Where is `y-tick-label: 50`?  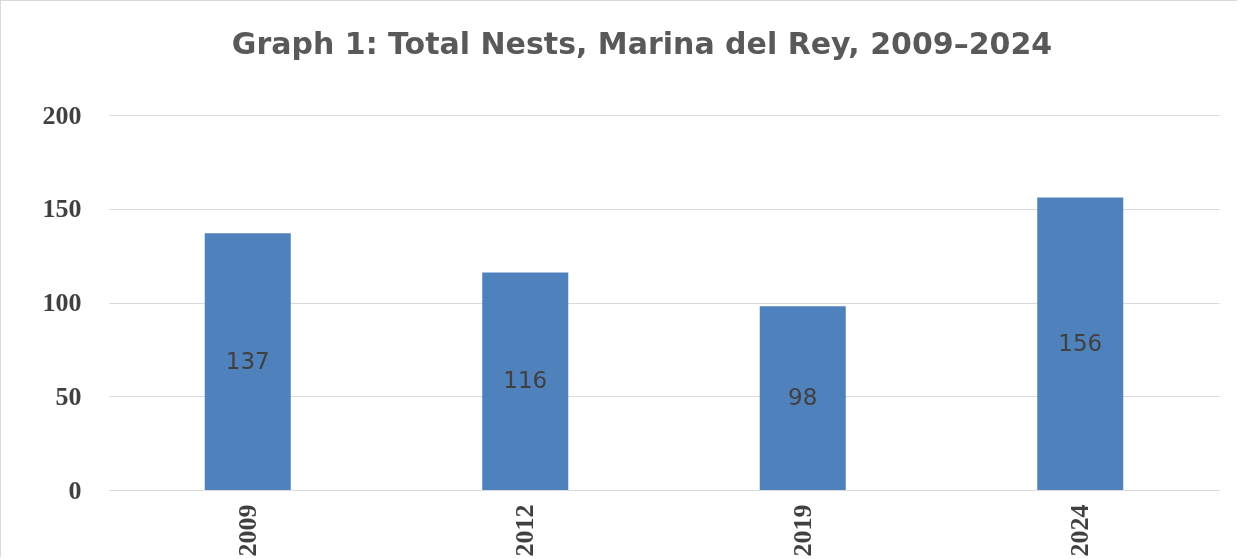 y-tick-label: 50 is located at coordinates (68, 396).